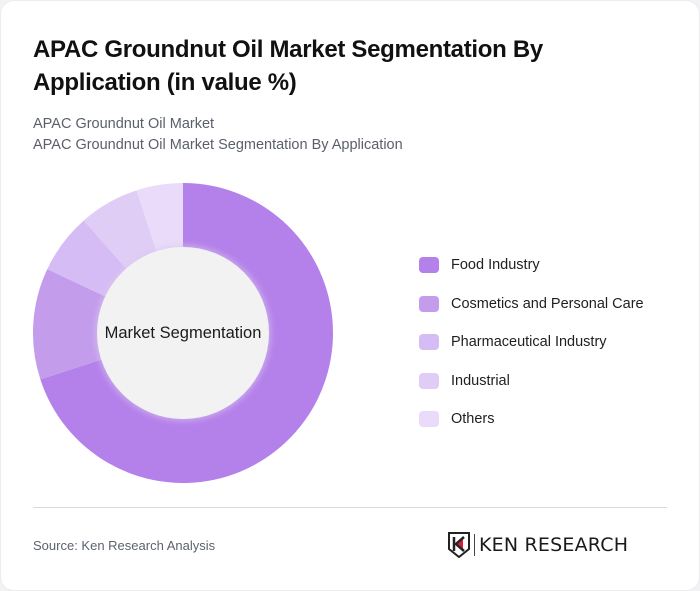 This screenshot has width=700, height=591. What do you see at coordinates (459, 545) in the screenshot?
I see `ken-shield-icon` at bounding box center [459, 545].